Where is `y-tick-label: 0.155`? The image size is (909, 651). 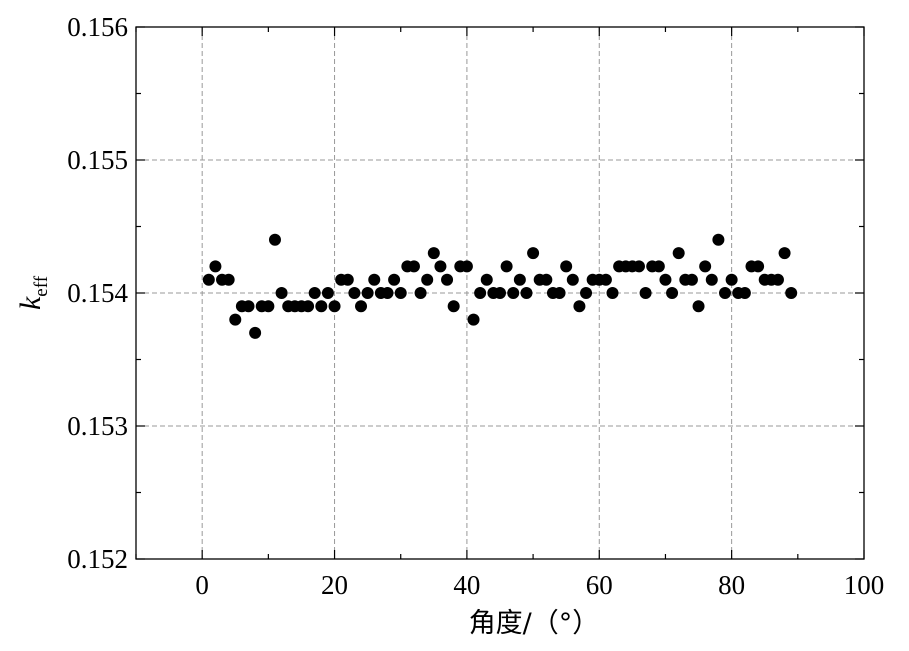
y-tick-label: 0.155 is located at coordinates (97, 160).